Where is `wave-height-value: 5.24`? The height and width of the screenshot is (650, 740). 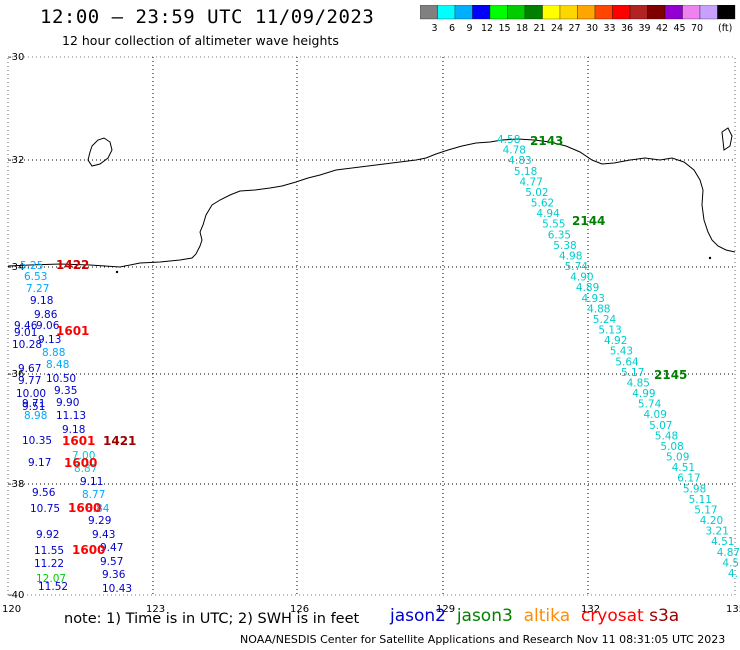 wave-height-value: 5.24 is located at coordinates (605, 320).